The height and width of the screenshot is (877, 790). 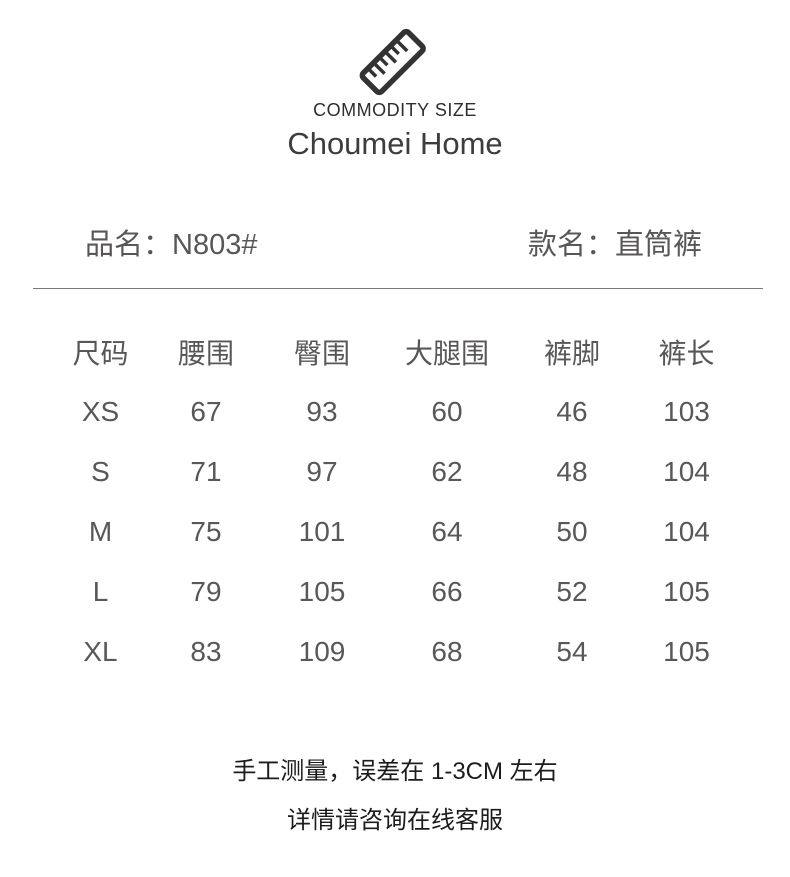 I want to click on product-name-value: N803#, so click(x=215, y=245).